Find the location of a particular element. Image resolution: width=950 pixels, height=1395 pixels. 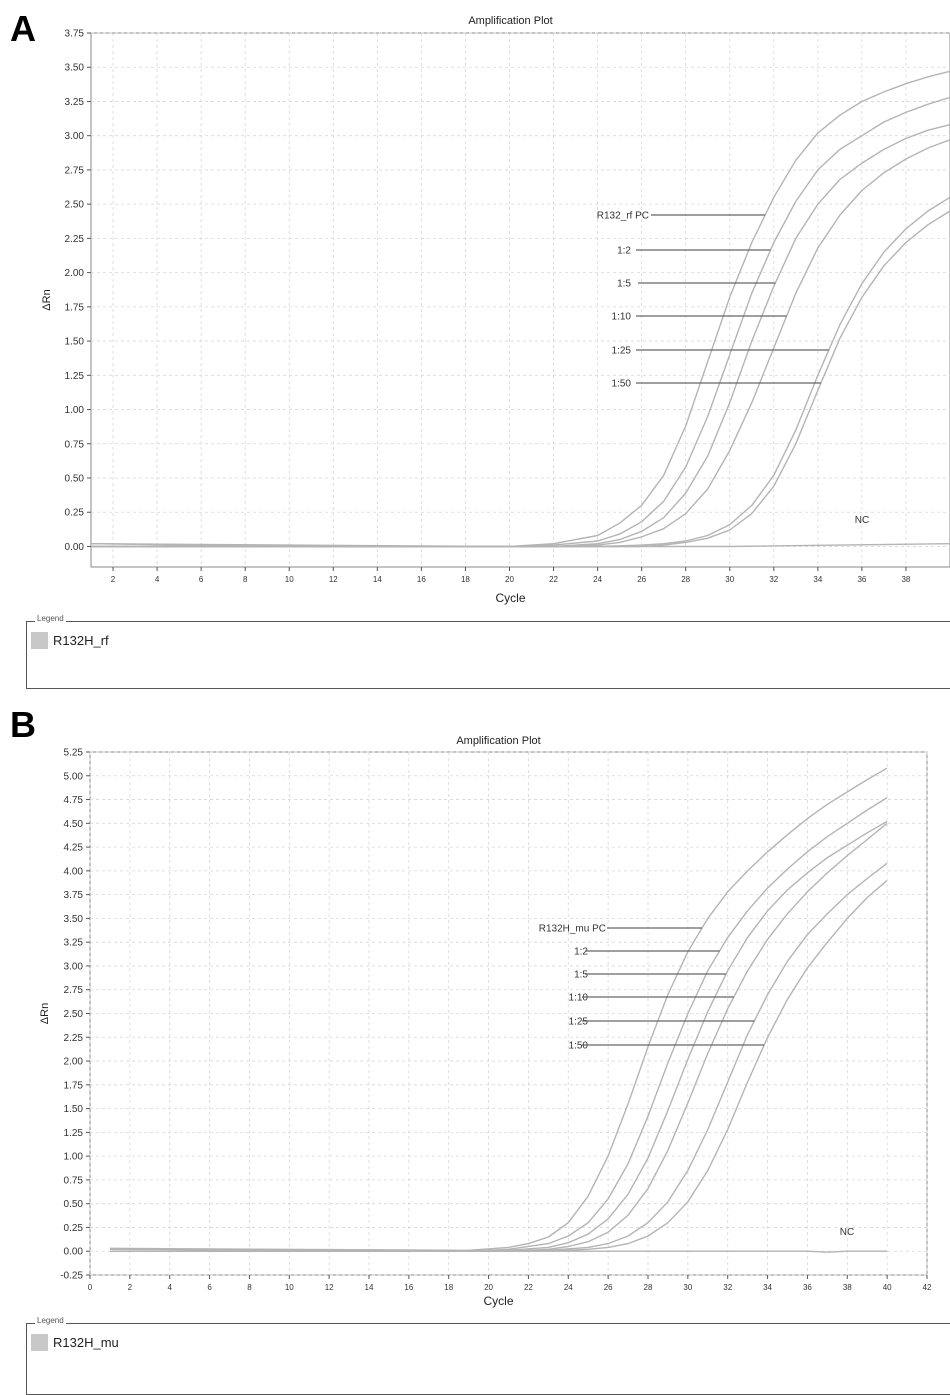

panel-label-b: B is located at coordinates (23, 724).